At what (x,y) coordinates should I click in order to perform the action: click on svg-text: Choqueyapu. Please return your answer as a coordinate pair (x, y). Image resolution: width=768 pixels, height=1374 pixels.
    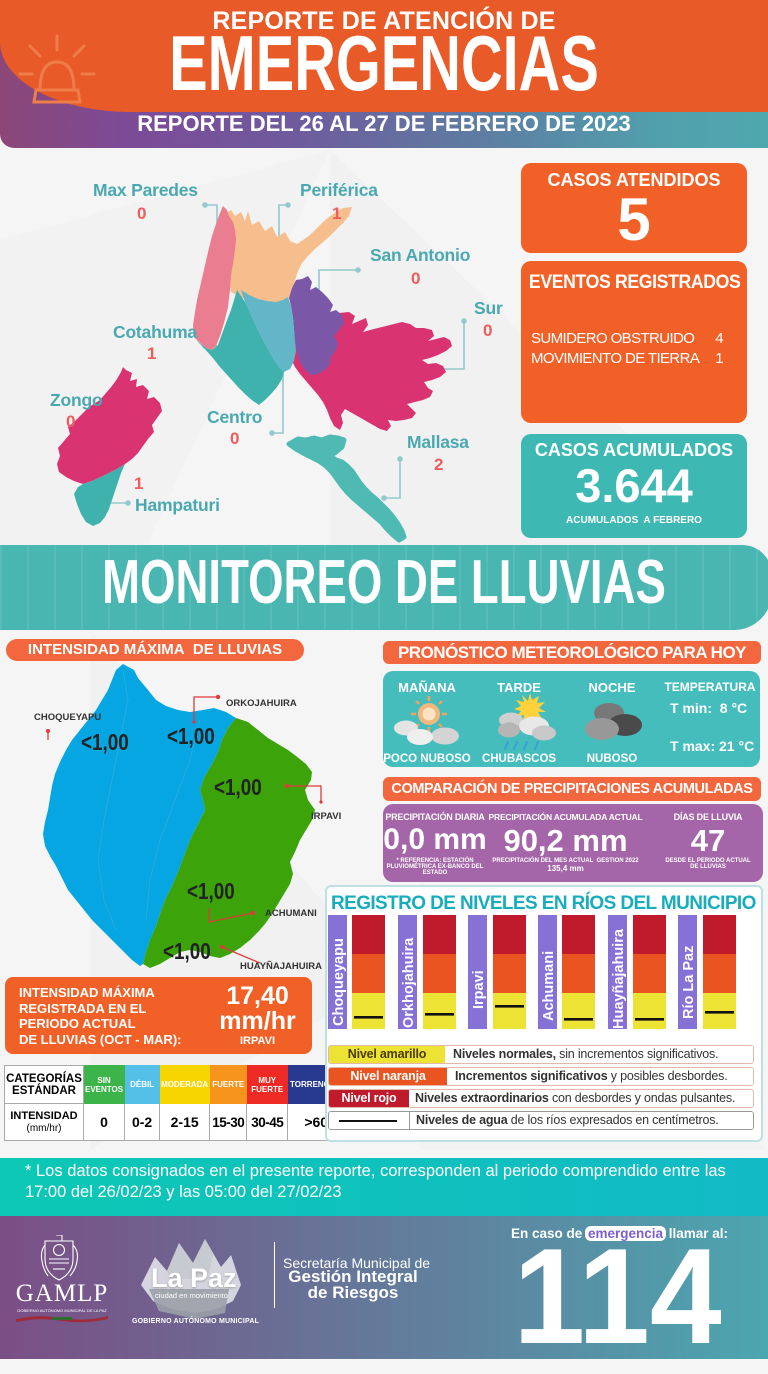
    Looking at the image, I should click on (339, 982).